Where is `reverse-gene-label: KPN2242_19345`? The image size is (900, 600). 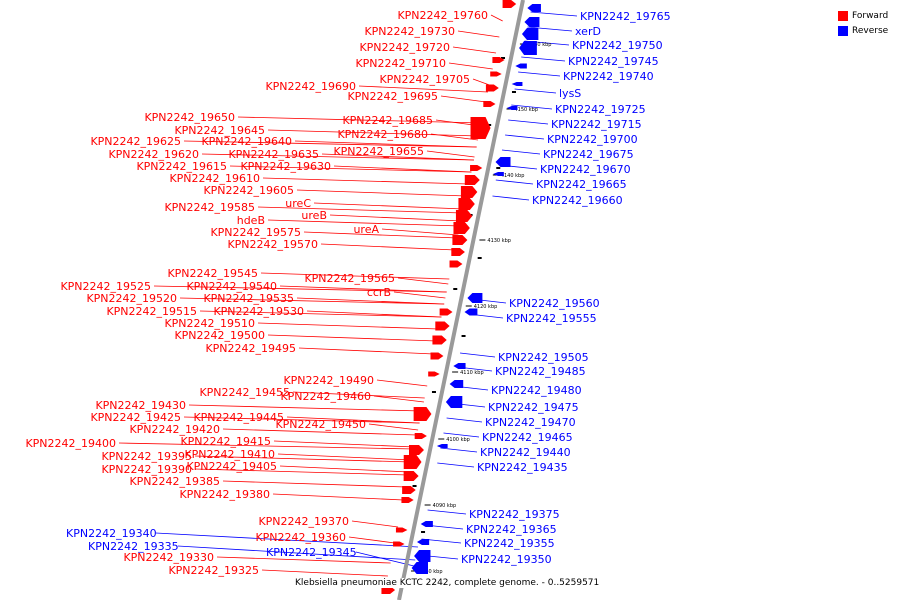
reverse-gene-label: KPN2242_19345 is located at coordinates (311, 552).